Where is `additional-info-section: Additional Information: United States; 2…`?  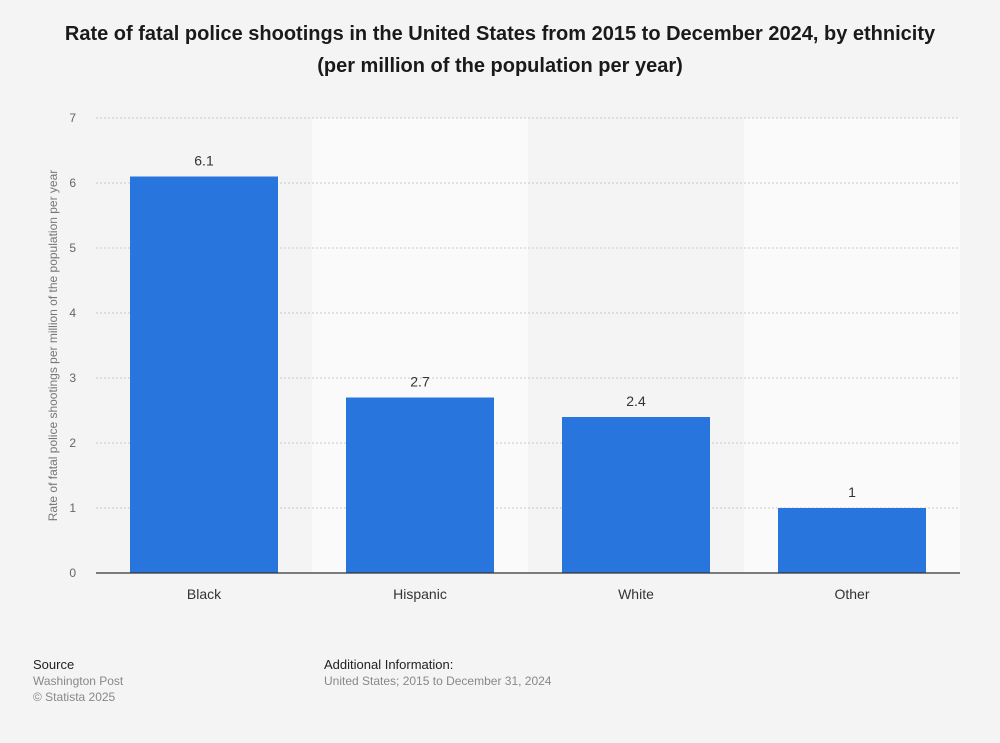 additional-info-section: Additional Information: United States; 2… is located at coordinates (437, 673).